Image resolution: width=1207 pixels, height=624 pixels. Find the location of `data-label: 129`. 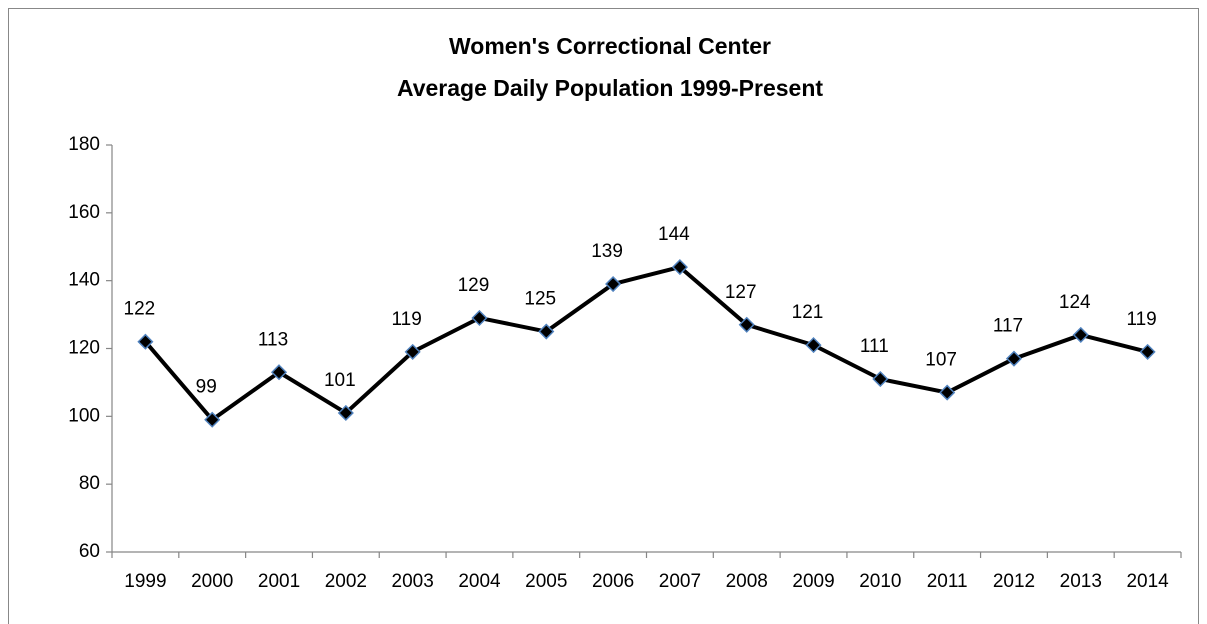

data-label: 129 is located at coordinates (474, 285).